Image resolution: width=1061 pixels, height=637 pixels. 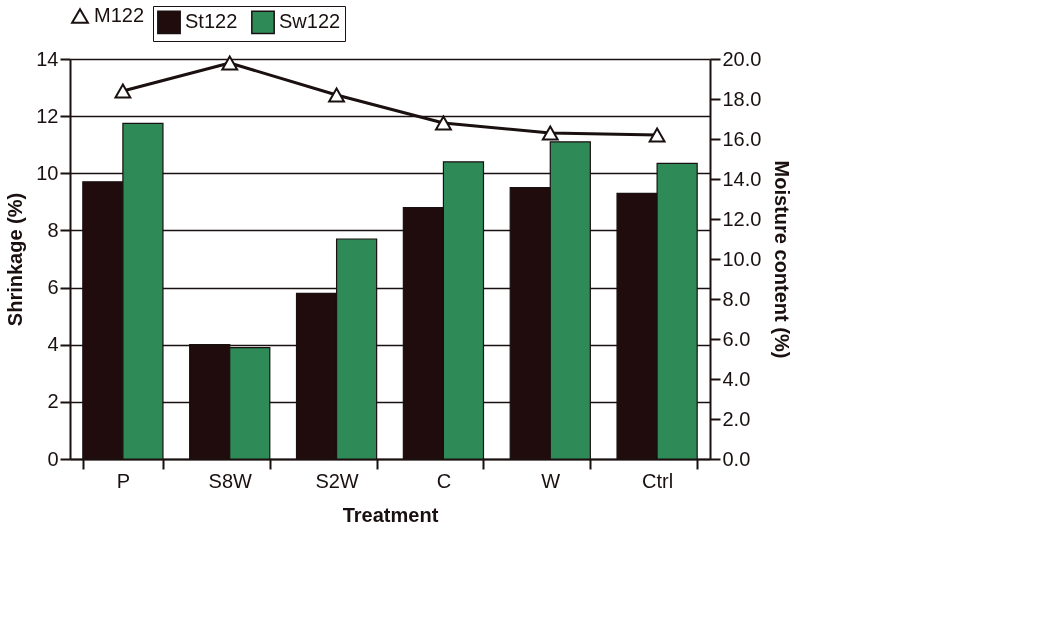 What do you see at coordinates (53, 229) in the screenshot?
I see `y-tick-label: 8` at bounding box center [53, 229].